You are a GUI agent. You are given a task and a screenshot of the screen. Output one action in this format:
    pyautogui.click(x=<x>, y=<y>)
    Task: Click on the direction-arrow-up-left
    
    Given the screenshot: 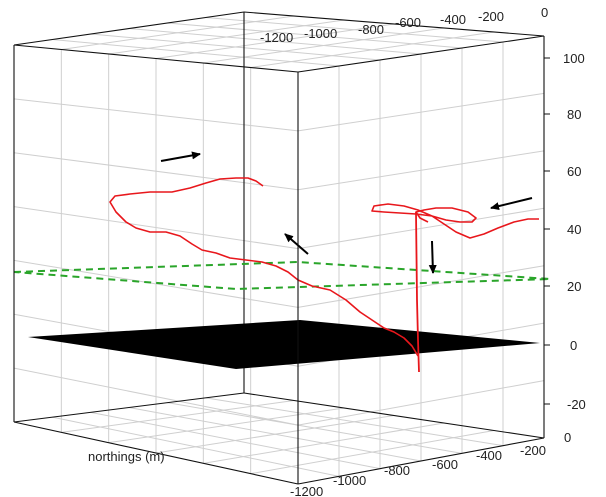 What is the action you would take?
    pyautogui.click(x=296, y=244)
    